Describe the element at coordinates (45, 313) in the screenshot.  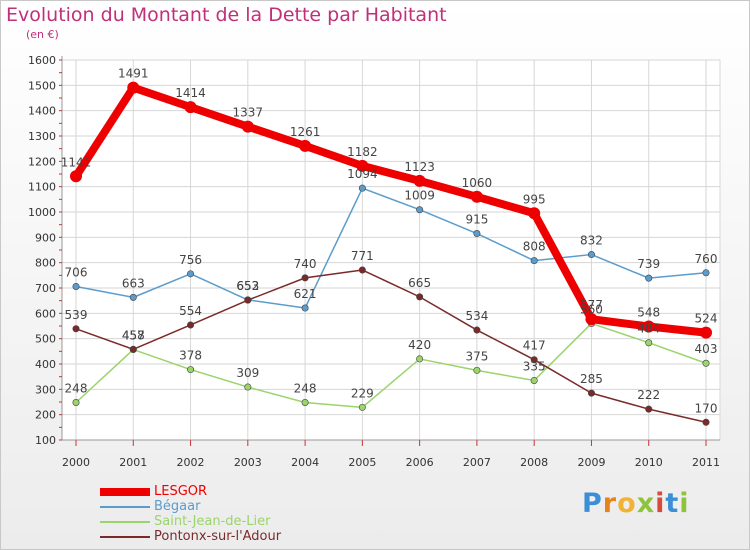
I see `y-tick-label: 600` at that location.